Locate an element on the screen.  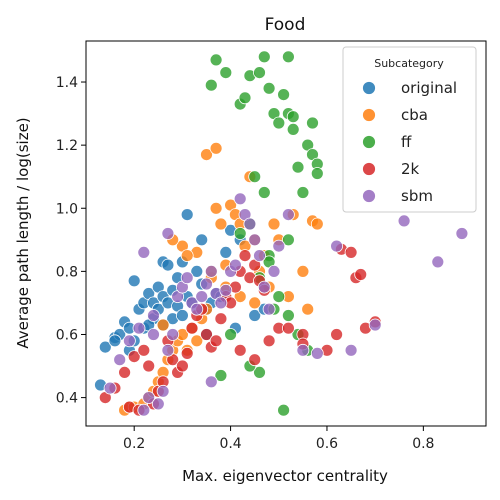
legend-label: original is located at coordinates (429, 88).